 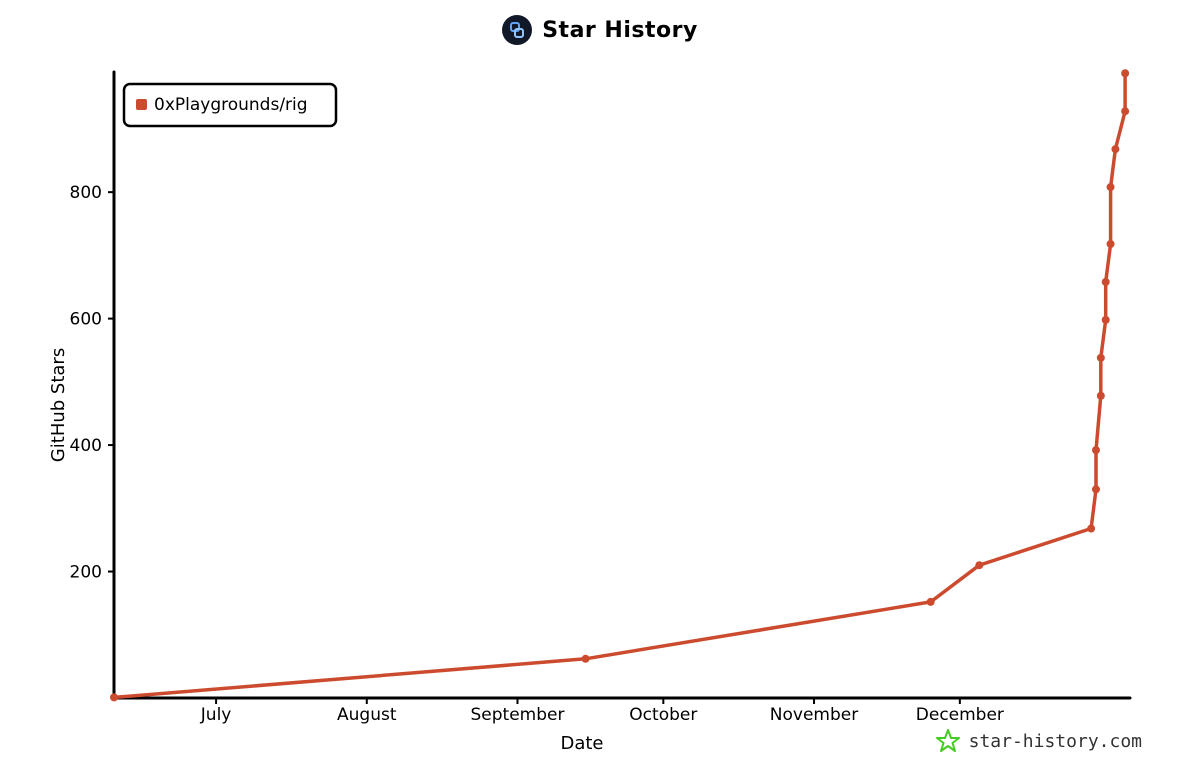 What do you see at coordinates (581, 743) in the screenshot?
I see `x-axis-label: Date` at bounding box center [581, 743].